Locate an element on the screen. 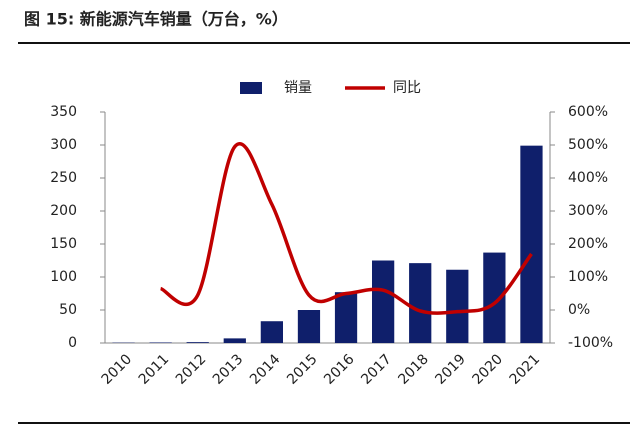 The width and height of the screenshot is (641, 431). x-tick-label: 2014 is located at coordinates (265, 369).